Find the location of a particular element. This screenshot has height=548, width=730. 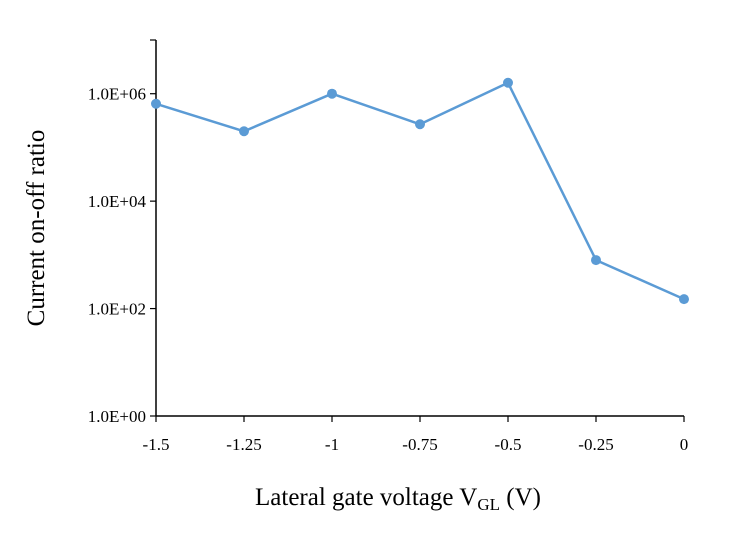

y-tick-label: 1.0E+02 is located at coordinates (117, 309).